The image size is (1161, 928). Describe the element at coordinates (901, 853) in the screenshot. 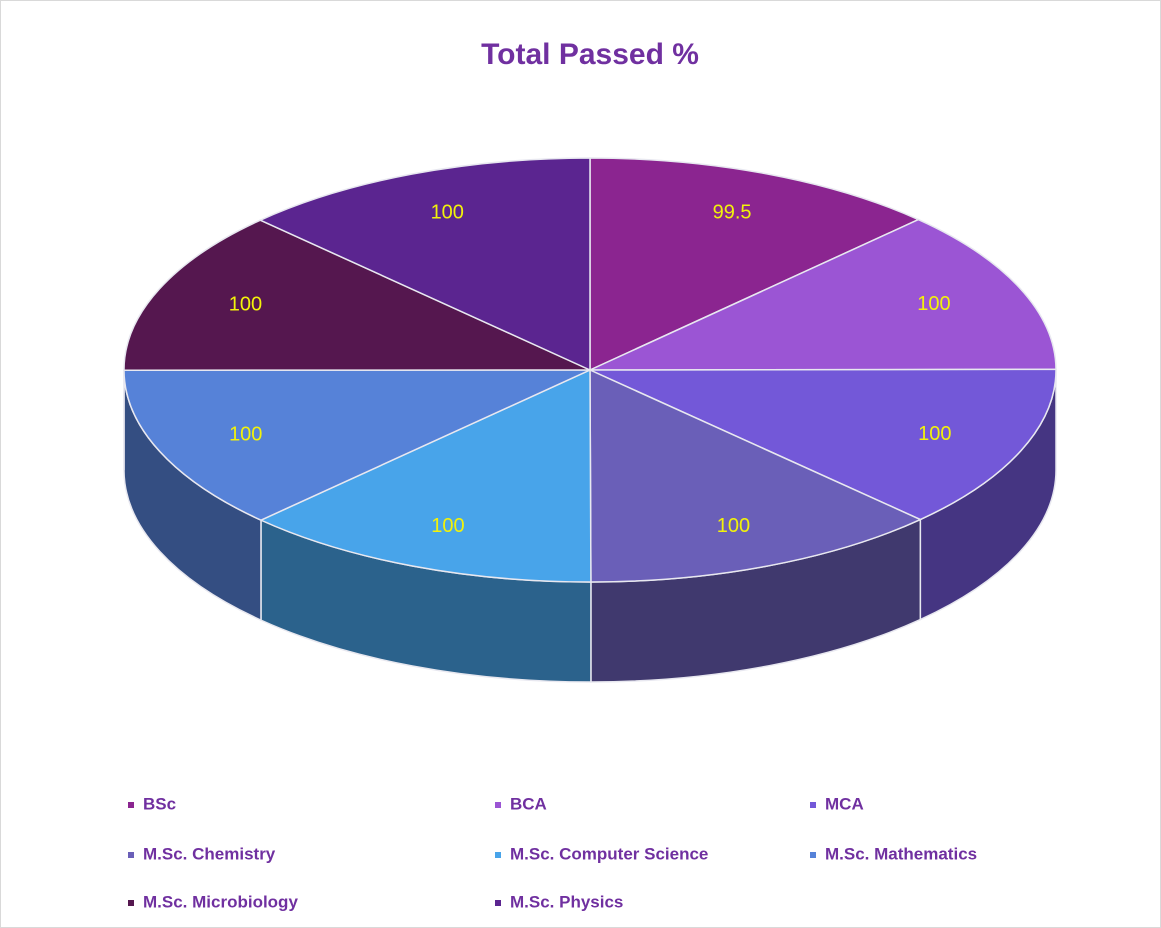

I see `legend-label: M.Sc. Mathematics` at that location.